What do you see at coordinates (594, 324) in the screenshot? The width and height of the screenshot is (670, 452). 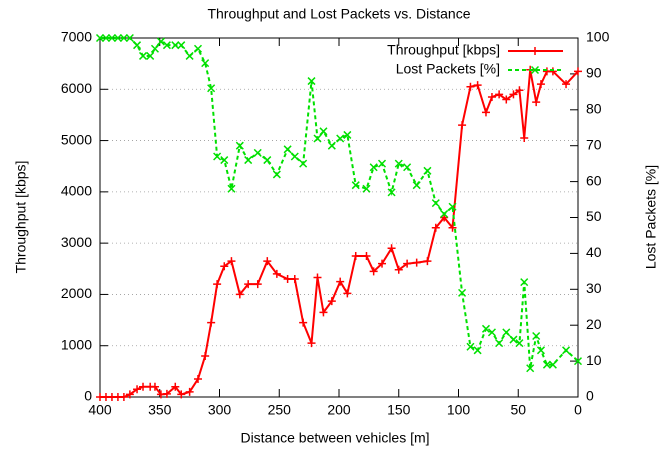 I see `y2-tick-label: 20` at bounding box center [594, 324].